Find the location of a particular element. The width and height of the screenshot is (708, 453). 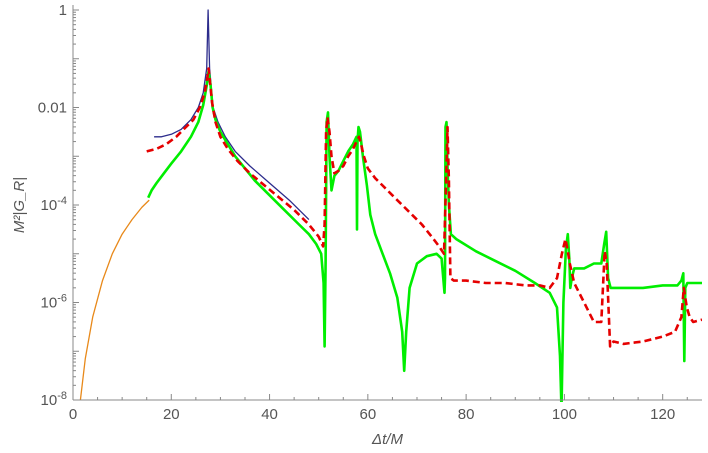

x-tick-label: 0 is located at coordinates (73, 414).